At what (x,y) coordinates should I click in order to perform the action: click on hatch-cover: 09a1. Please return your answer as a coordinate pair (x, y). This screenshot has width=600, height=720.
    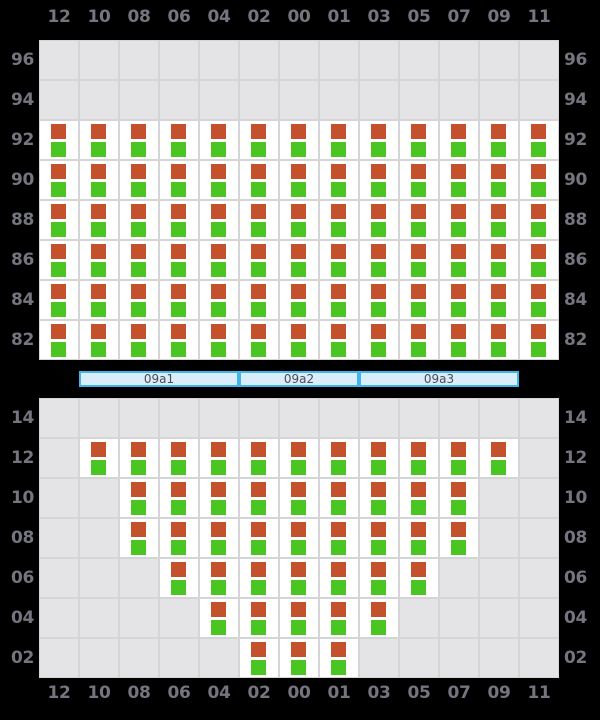
    Looking at the image, I should click on (159, 379).